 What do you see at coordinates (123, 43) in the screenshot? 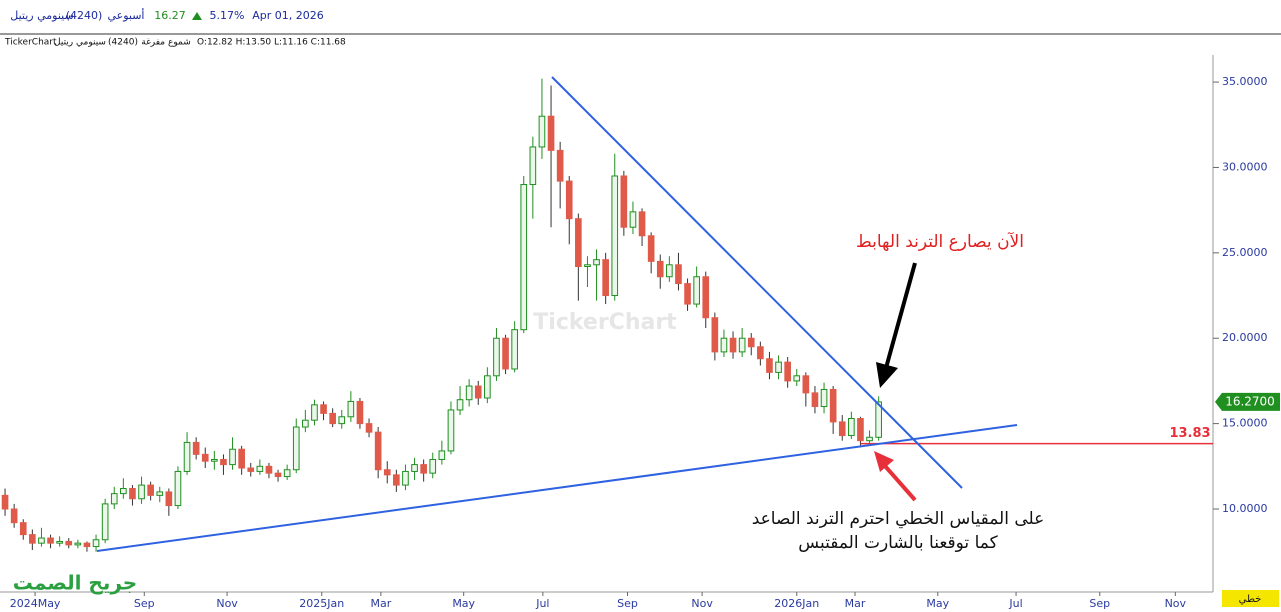
I see `legend-code: (4240)` at bounding box center [123, 43].